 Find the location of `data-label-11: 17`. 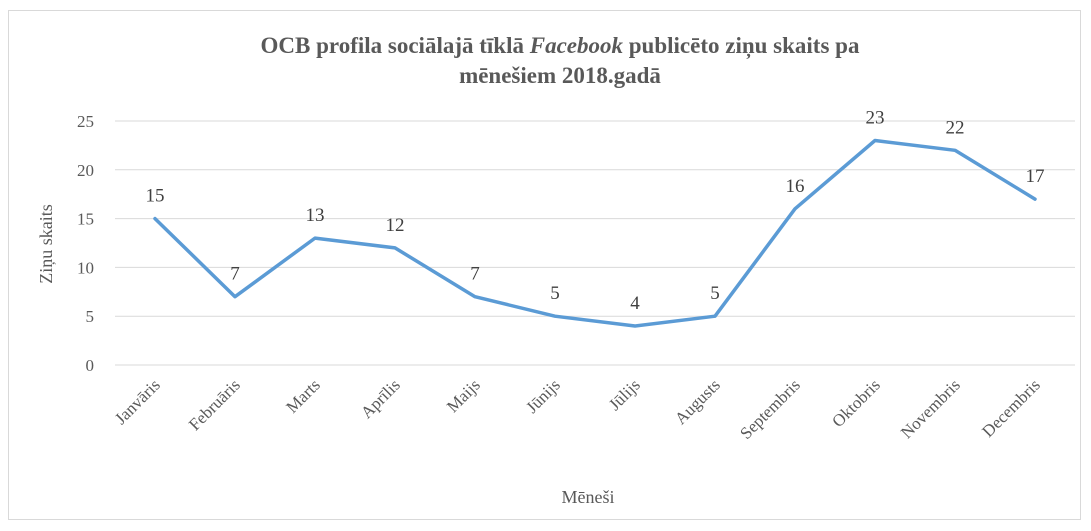

data-label-11: 17 is located at coordinates (1035, 176).